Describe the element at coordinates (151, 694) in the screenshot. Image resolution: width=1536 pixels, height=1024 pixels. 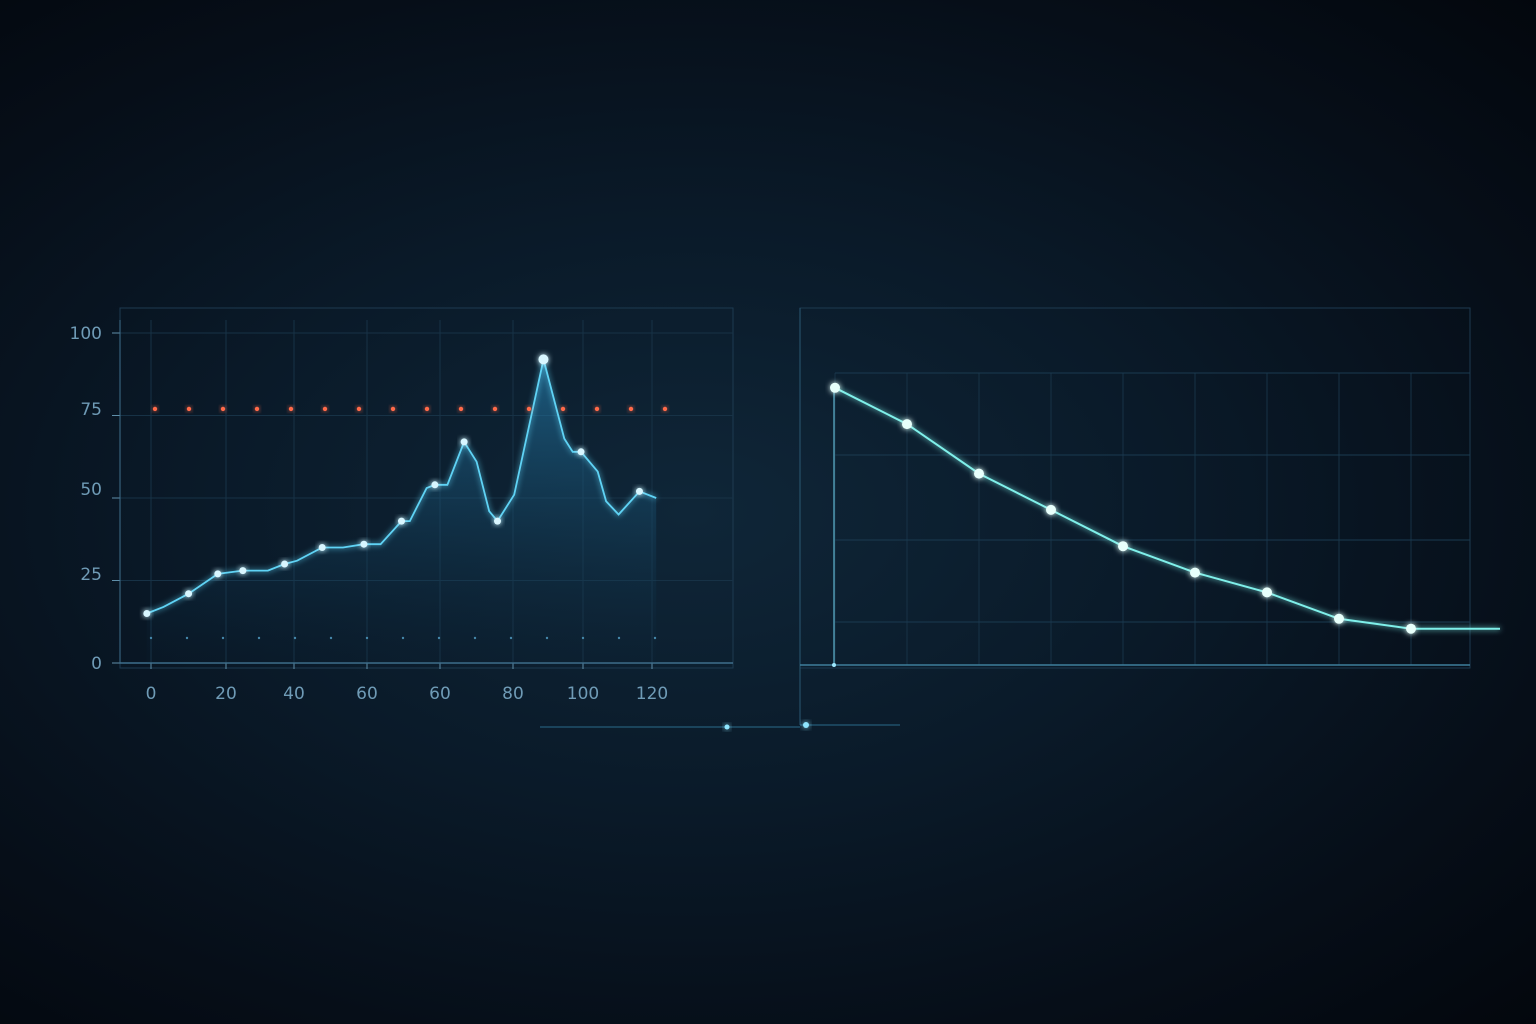
I see `x-tick-label: 0` at that location.